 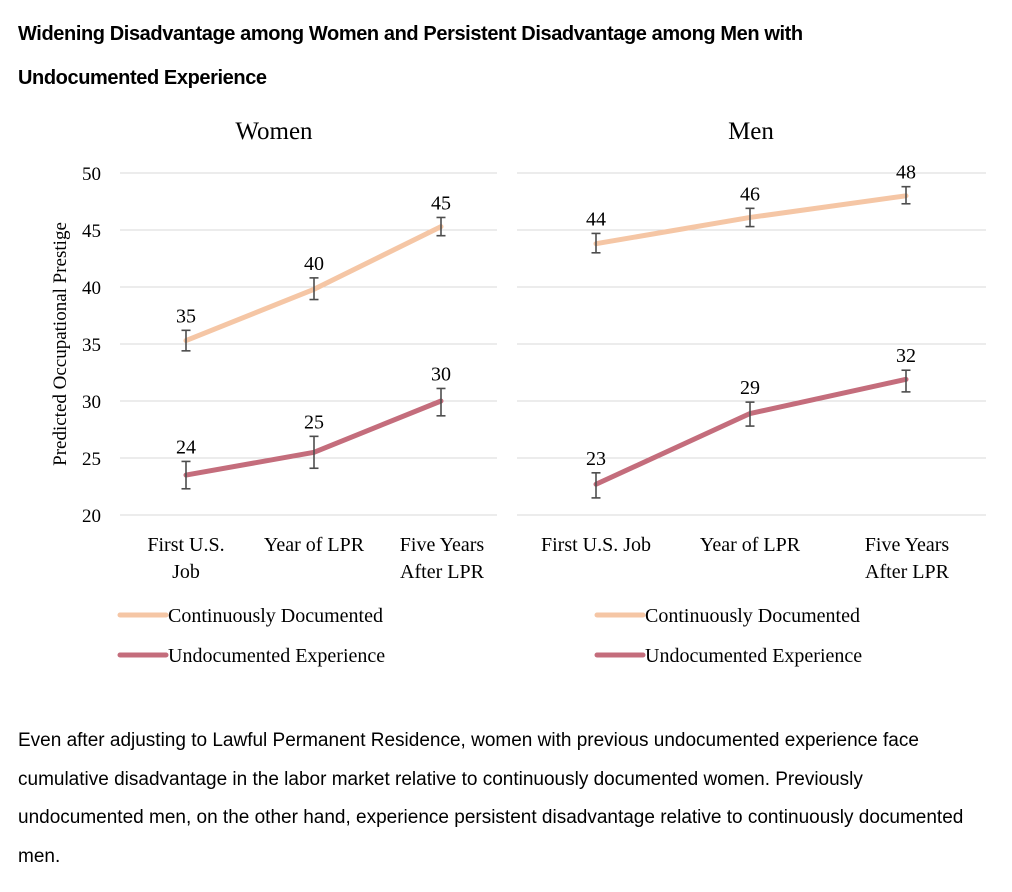 What do you see at coordinates (907, 572) in the screenshot?
I see `x-tick-label-men: After LPR` at bounding box center [907, 572].